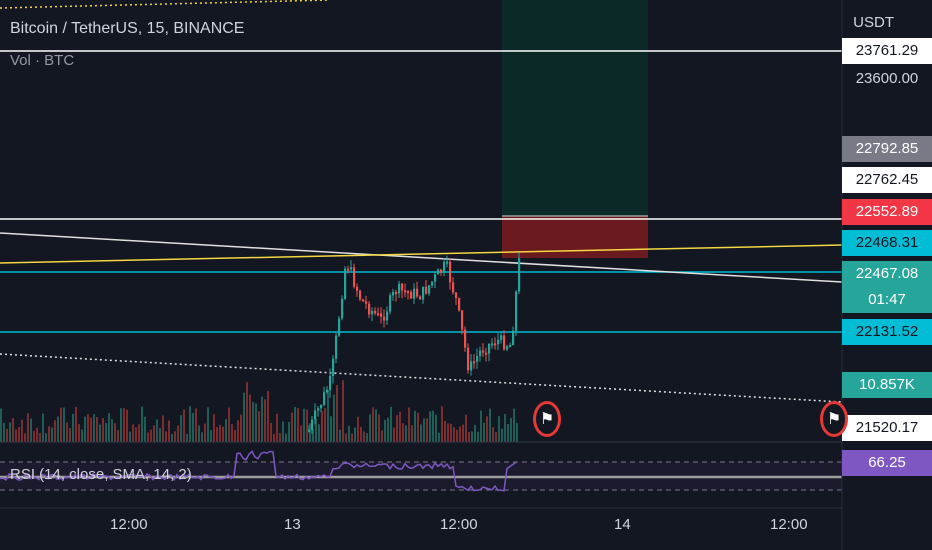 Image resolution: width=932 pixels, height=550 pixels. Describe the element at coordinates (887, 180) in the screenshot. I see `price-tag-22762: 22762.45` at that location.